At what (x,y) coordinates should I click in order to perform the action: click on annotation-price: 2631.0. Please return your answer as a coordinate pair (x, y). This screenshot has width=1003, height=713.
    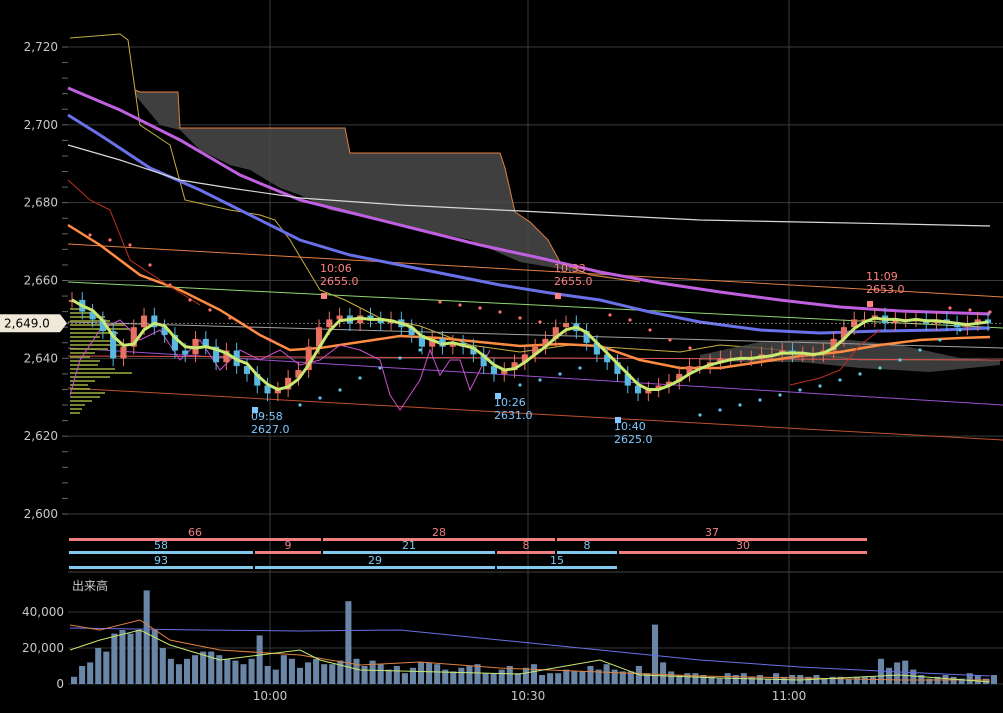
    Looking at the image, I should click on (513, 415).